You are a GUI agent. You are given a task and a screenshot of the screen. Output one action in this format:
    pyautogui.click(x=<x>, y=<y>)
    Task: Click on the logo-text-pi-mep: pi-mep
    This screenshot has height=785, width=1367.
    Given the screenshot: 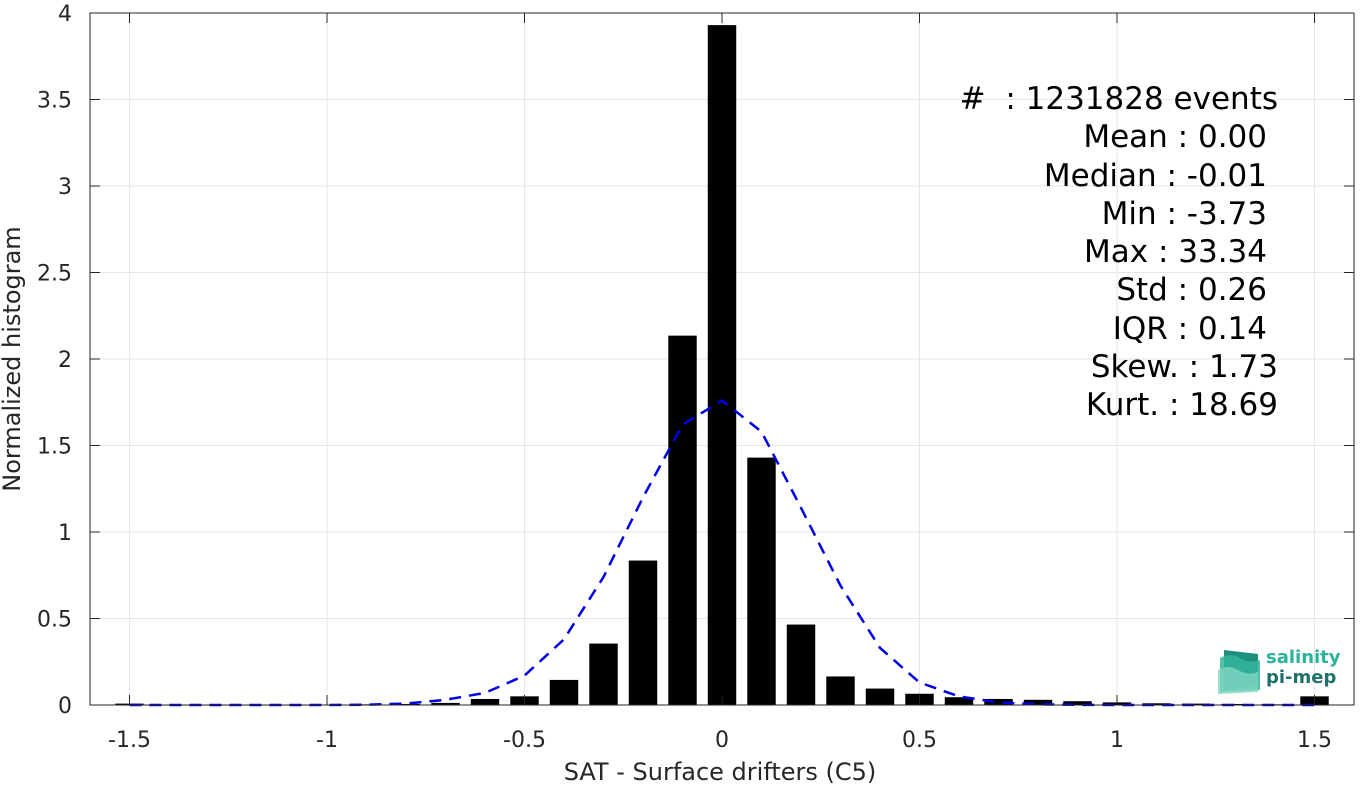 What is the action you would take?
    pyautogui.click(x=1301, y=677)
    